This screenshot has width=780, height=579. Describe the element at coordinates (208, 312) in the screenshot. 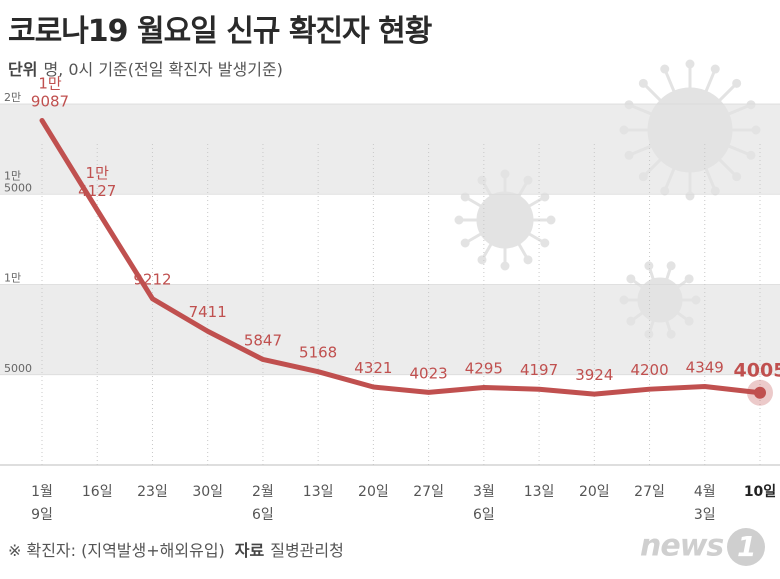

I see `data-label-3: 7411` at that location.